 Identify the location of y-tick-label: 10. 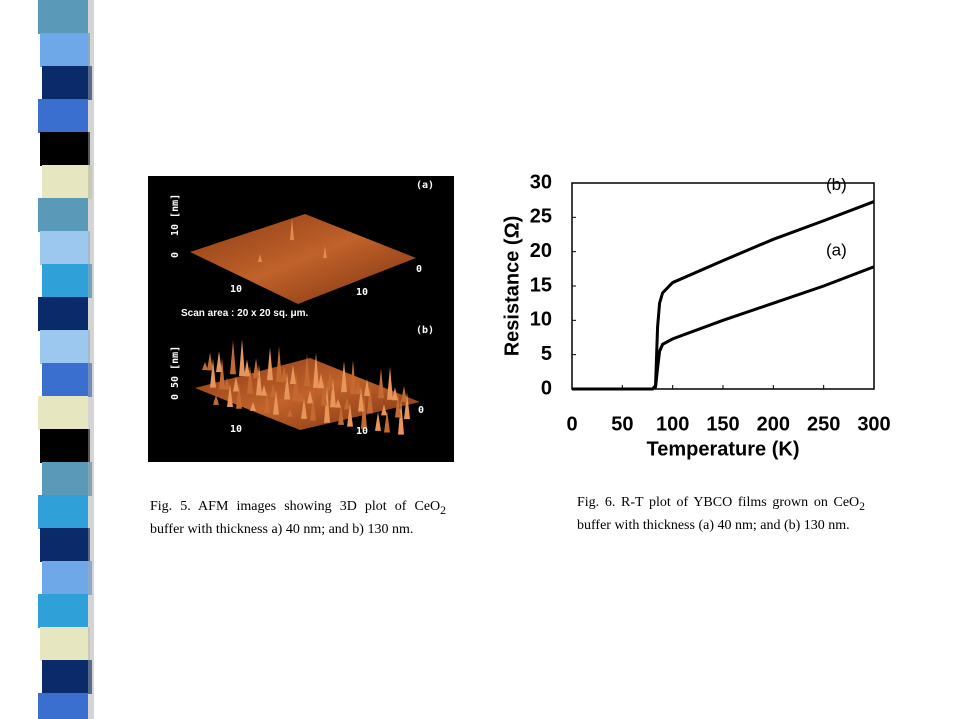
(541, 320).